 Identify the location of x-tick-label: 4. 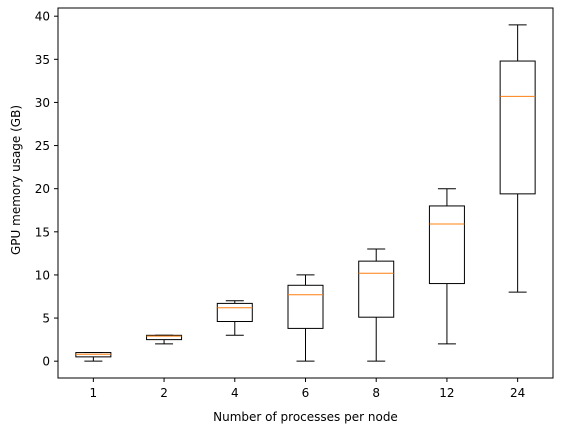
(235, 393).